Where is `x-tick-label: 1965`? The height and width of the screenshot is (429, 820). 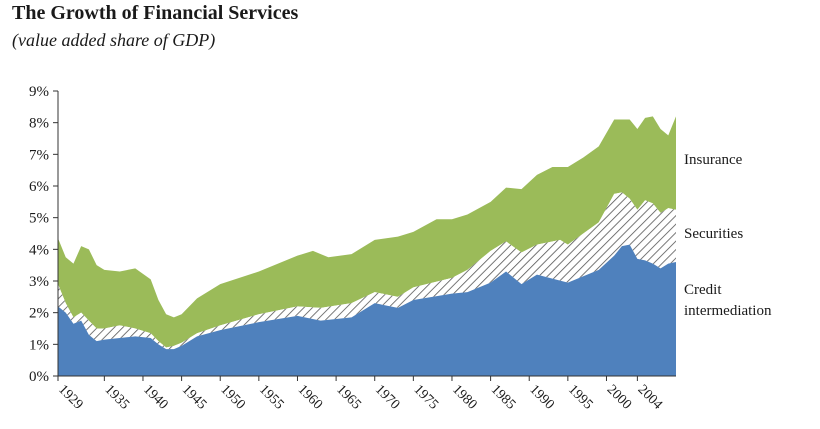 x-tick-label: 1965 is located at coordinates (348, 397).